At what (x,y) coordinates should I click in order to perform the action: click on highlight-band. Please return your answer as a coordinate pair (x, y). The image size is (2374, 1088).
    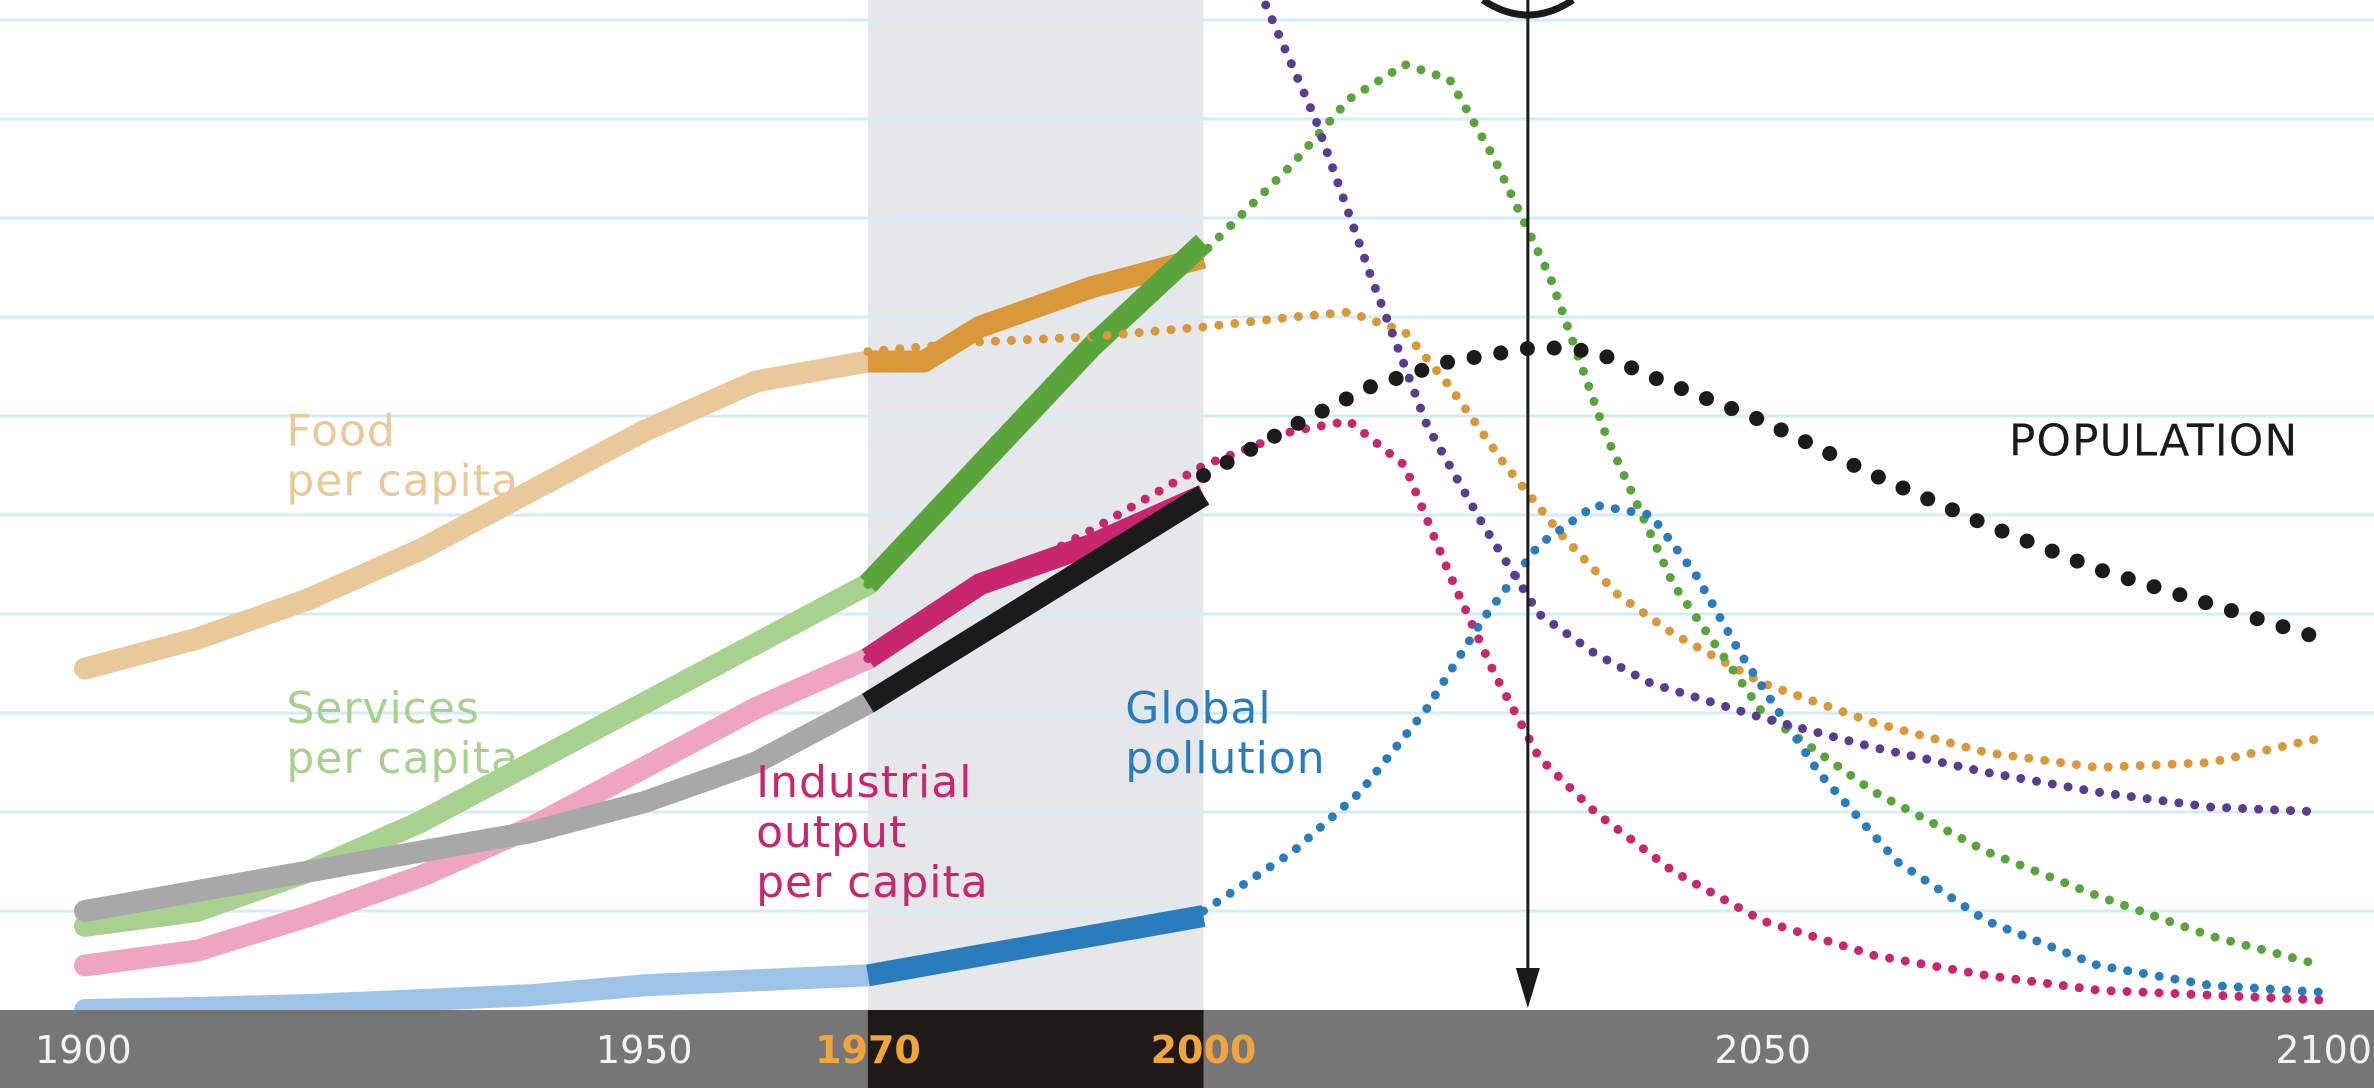
    Looking at the image, I should click on (1035, 505).